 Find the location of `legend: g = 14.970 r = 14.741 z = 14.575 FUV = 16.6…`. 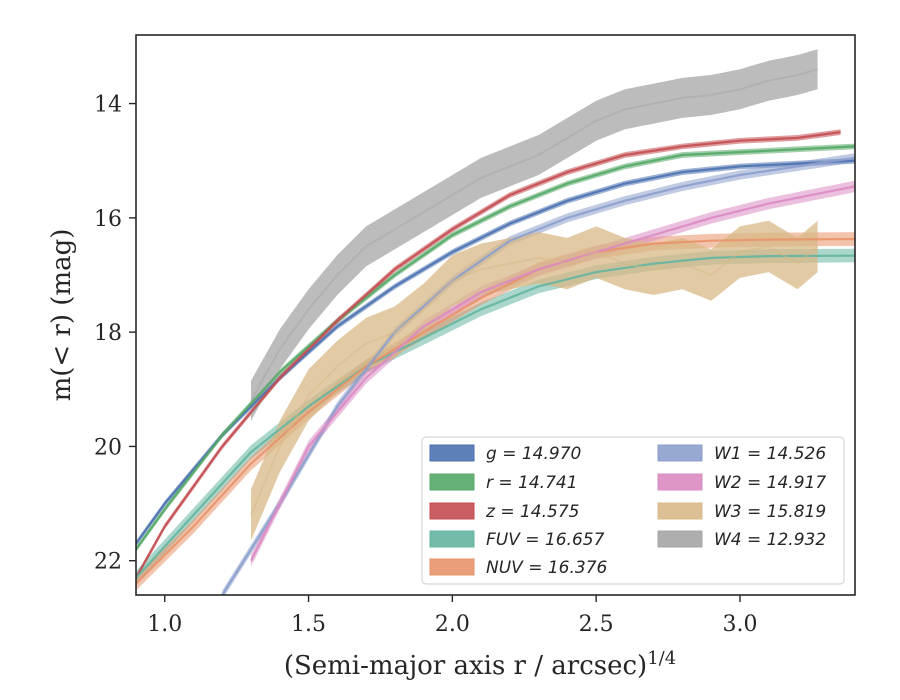

legend: g = 14.970 r = 14.741 z = 14.575 FUV = 16.6… is located at coordinates (633, 510).